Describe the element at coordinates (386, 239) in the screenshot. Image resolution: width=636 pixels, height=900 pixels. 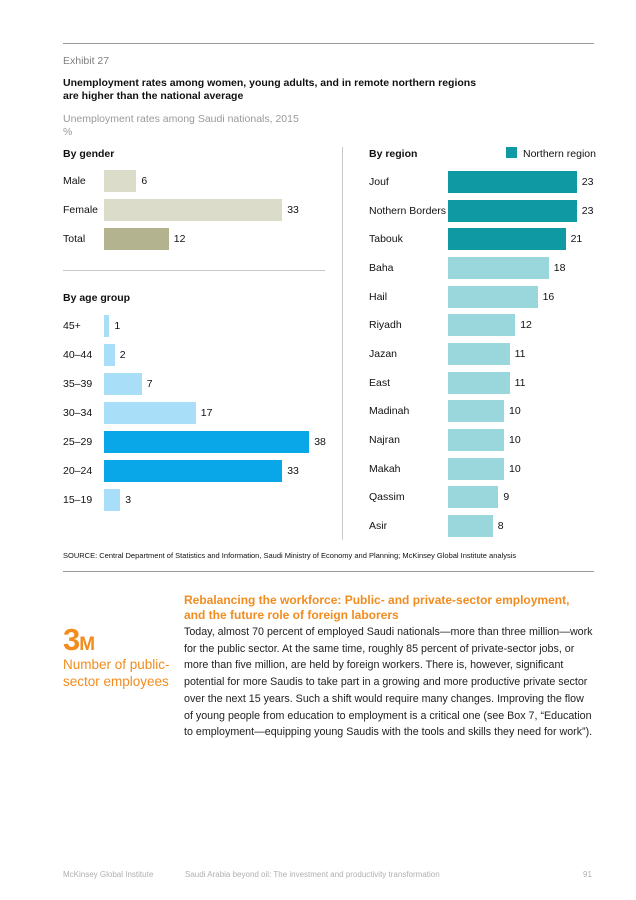
I see `region-label-tabouk: Tabouk` at that location.